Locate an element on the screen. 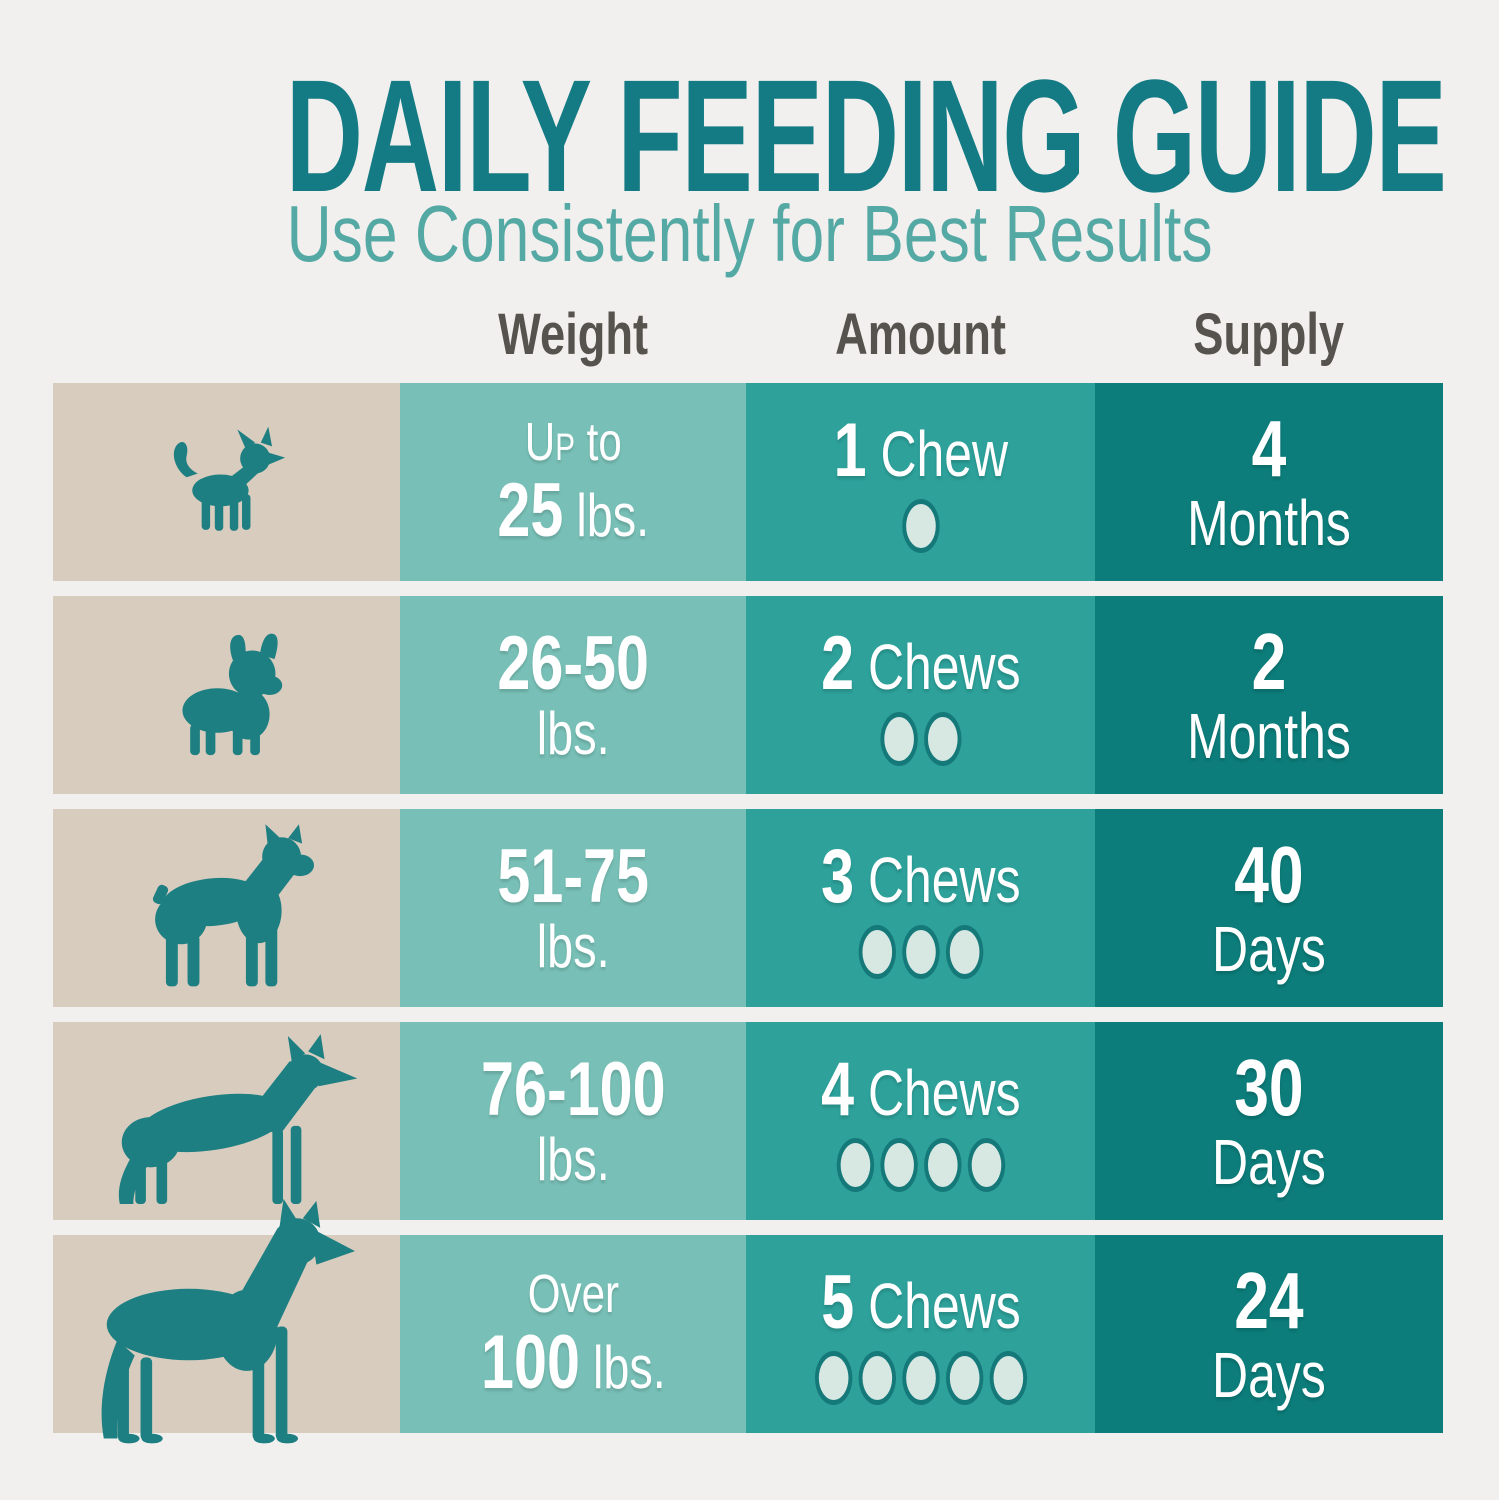 Image resolution: width=1499 pixels, height=1500 pixels. column-header-weight: Weight is located at coordinates (573, 334).